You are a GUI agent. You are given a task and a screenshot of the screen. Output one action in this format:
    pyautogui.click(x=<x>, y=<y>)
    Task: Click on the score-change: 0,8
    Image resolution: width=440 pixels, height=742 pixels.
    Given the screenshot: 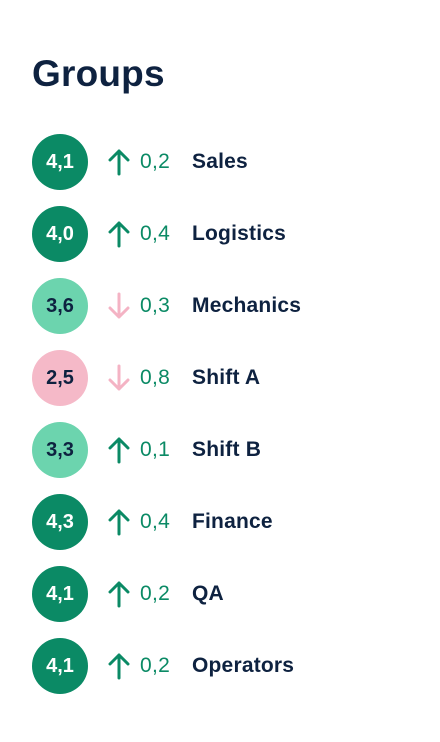 What is the action you would take?
    pyautogui.click(x=155, y=377)
    